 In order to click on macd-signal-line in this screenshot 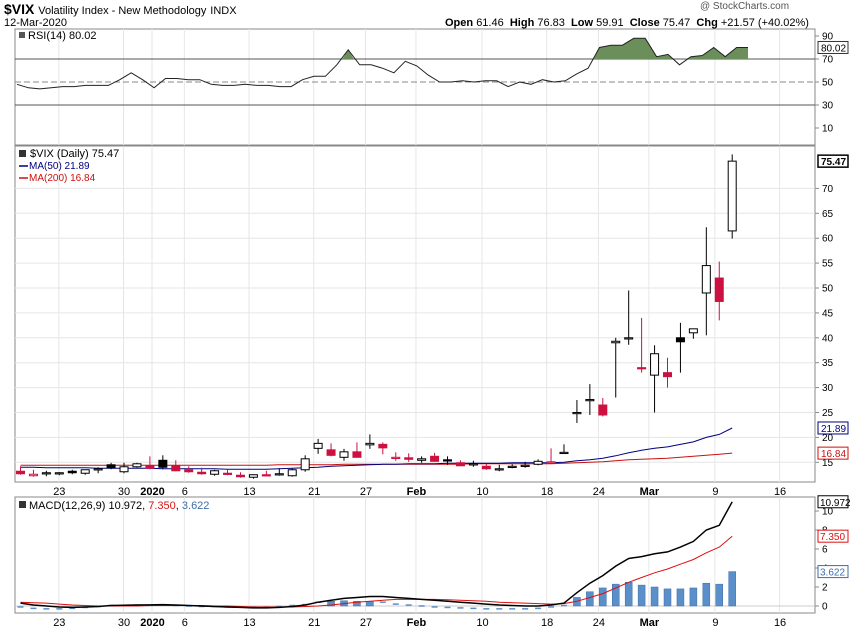, I will do `click(376, 571)`.